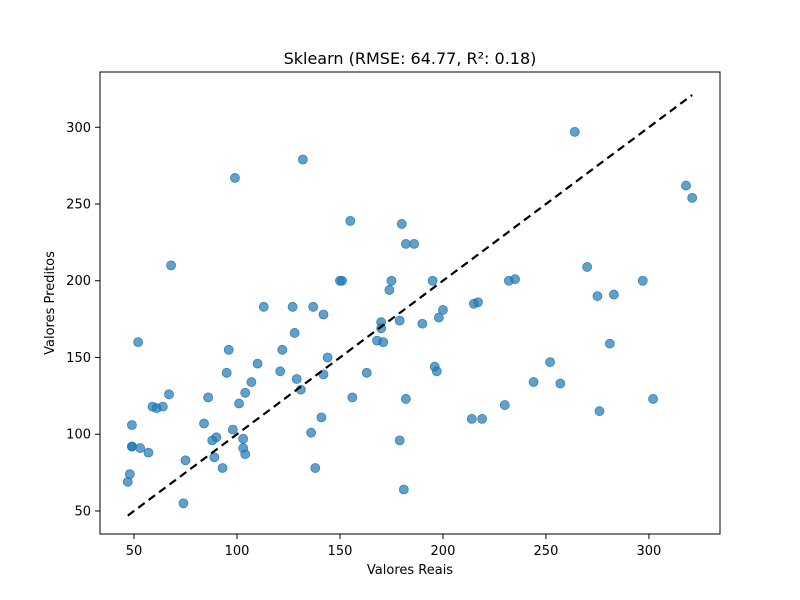 The image size is (800, 600). I want to click on x-tick-label: 50, so click(134, 551).